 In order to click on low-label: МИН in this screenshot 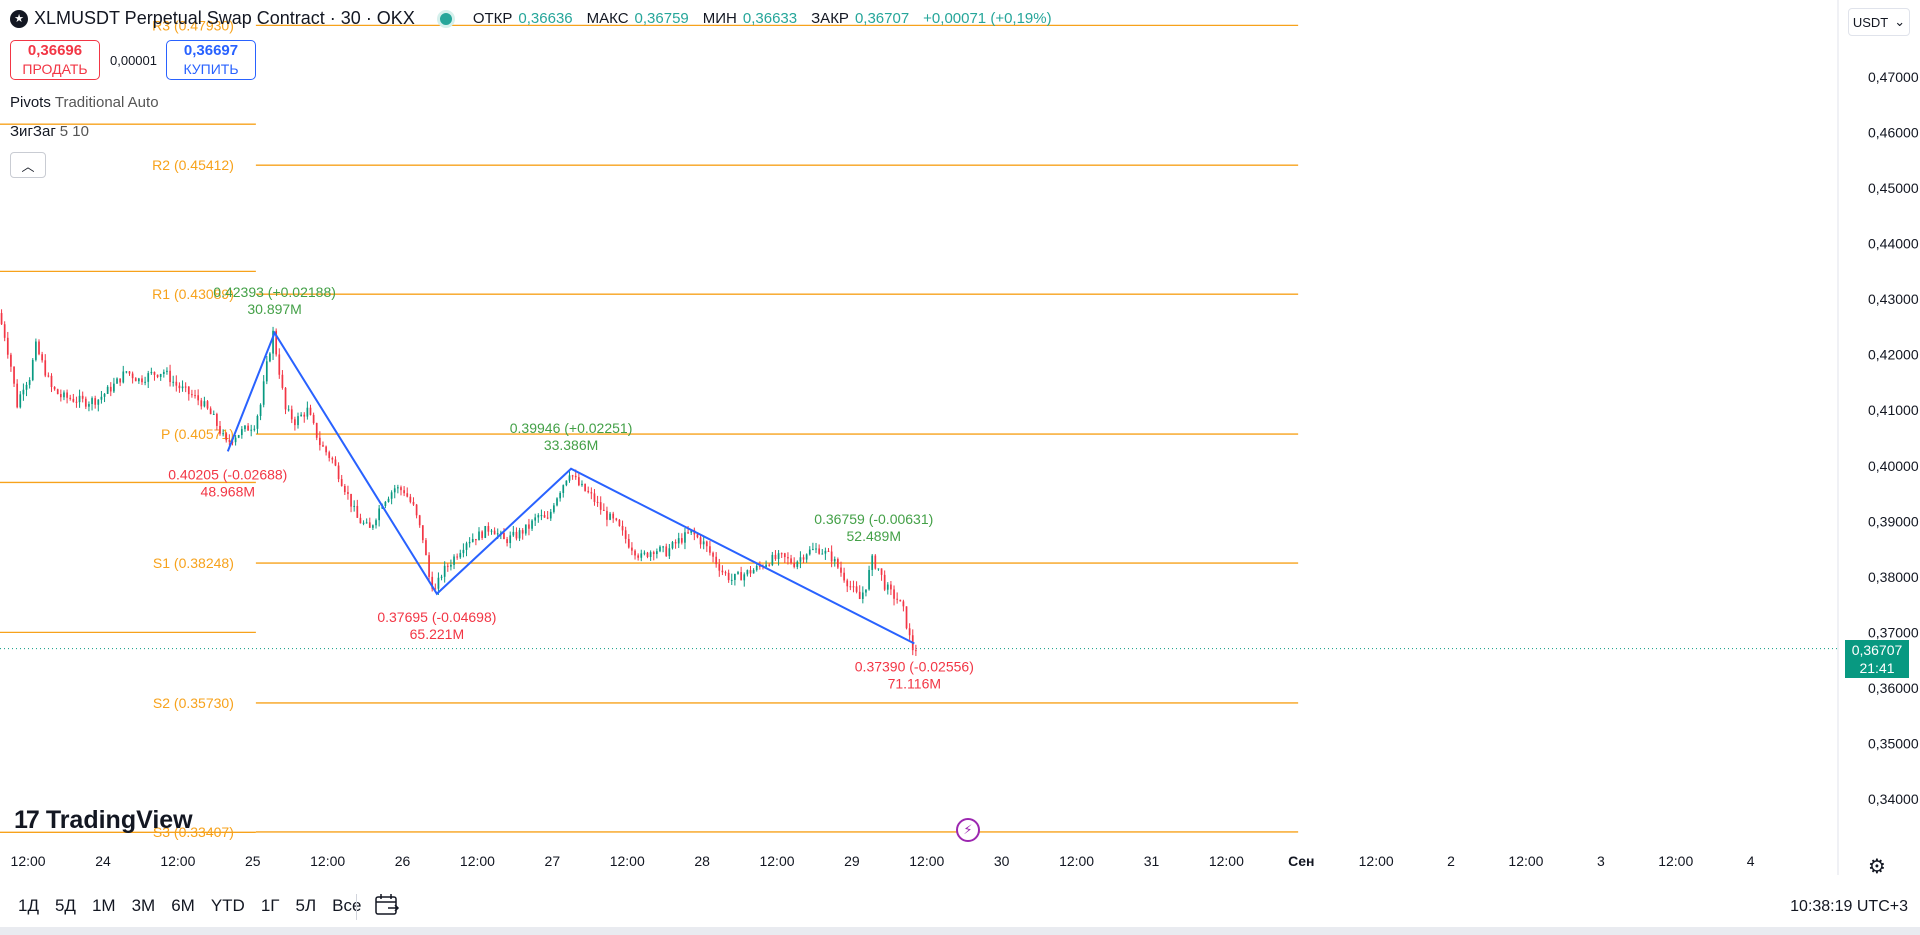, I will do `click(719, 18)`.